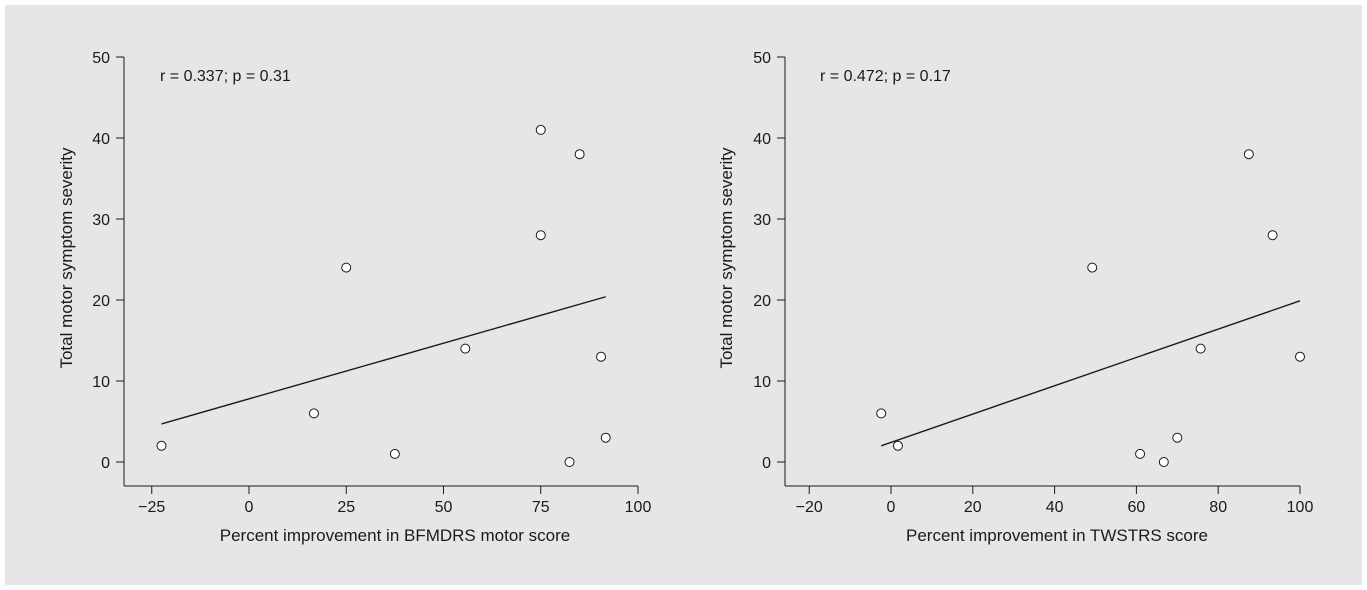 This screenshot has width=1367, height=590. What do you see at coordinates (346, 507) in the screenshot?
I see `x-tick-label: 25` at bounding box center [346, 507].